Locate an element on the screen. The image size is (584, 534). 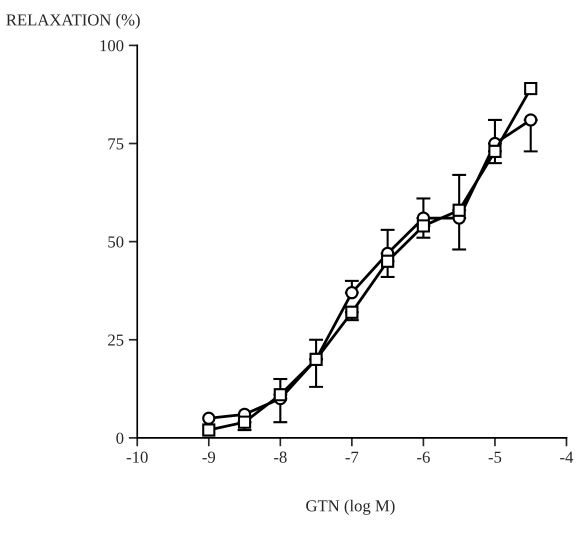
x-axis-title: GTN (log M) is located at coordinates (350, 507).